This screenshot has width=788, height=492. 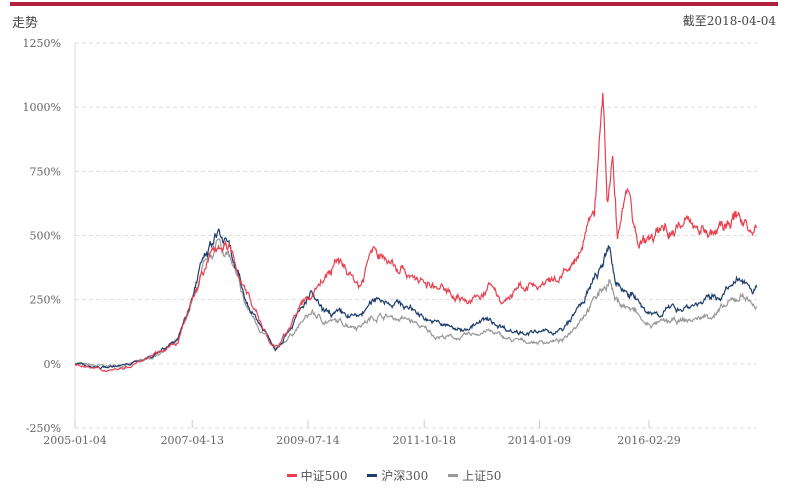 I want to click on legend-item-csi300: 沪深300, so click(x=397, y=475).